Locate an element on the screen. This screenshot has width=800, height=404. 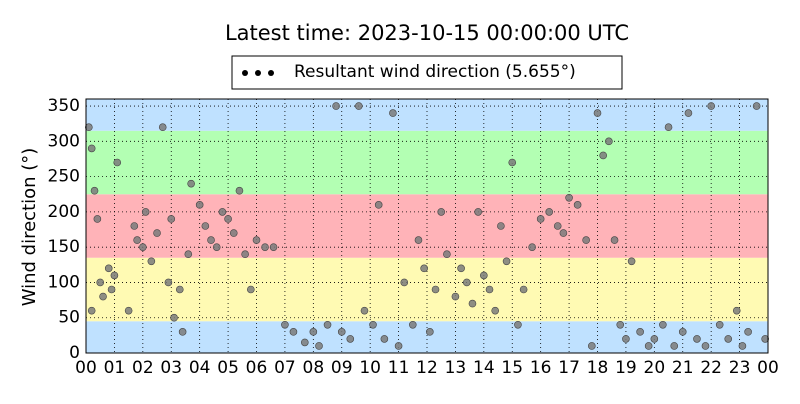
x-tick-label: 04 is located at coordinates (200, 368).